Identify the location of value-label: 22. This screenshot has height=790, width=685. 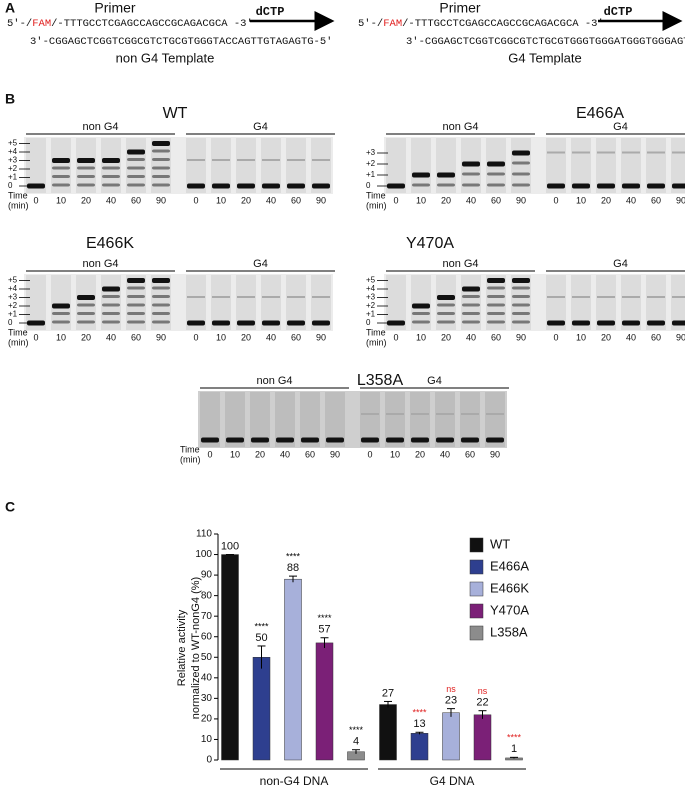
(482, 703).